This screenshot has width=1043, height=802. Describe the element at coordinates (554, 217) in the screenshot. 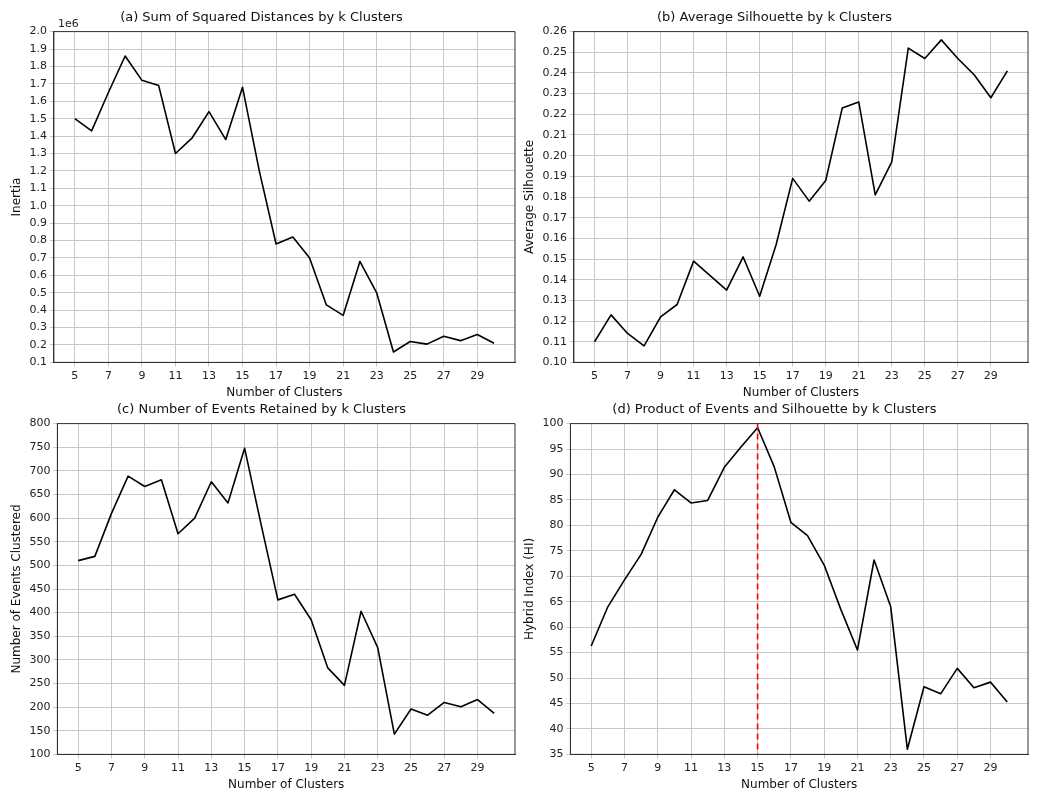

I see `y-tick-label: 0.17` at that location.